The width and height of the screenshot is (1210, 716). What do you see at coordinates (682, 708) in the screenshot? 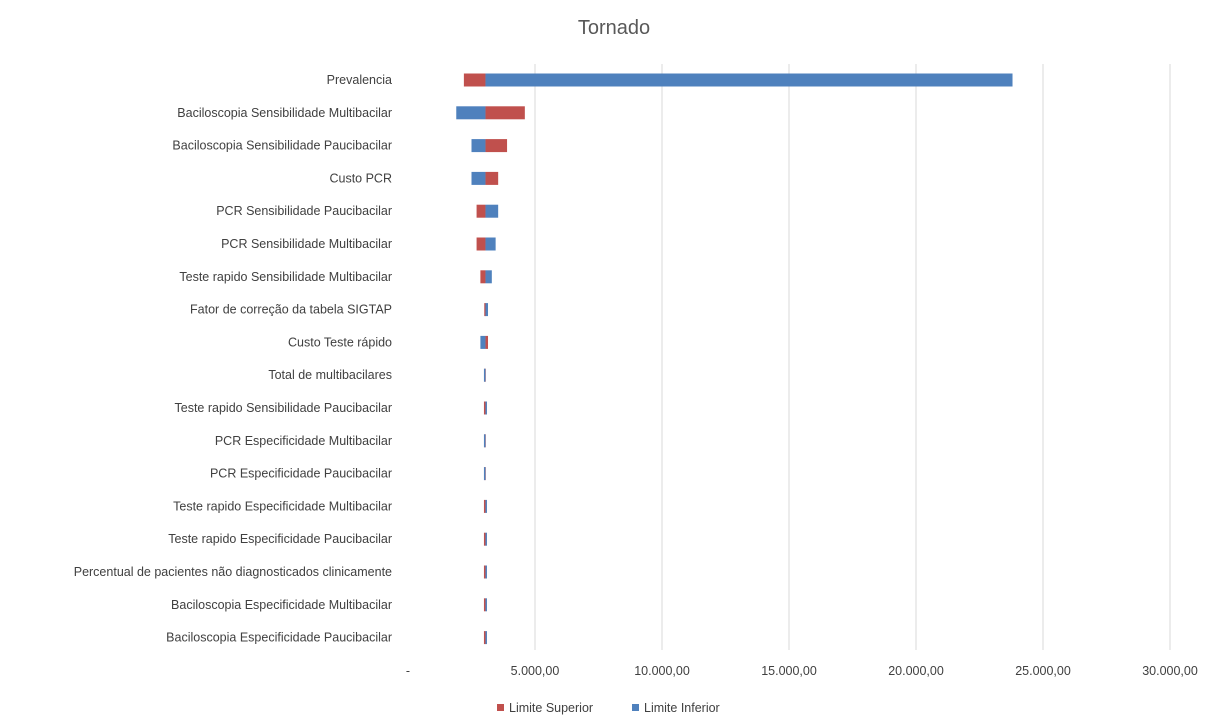
I see `legend-label-limite-inferior: Limite Inferior` at bounding box center [682, 708].